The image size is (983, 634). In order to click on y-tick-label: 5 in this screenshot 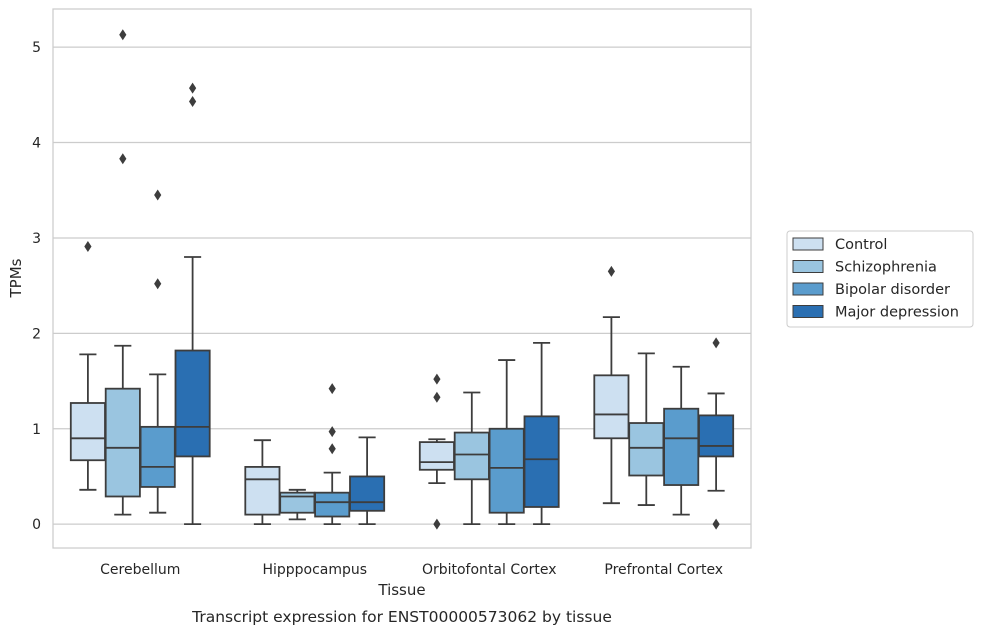, I will do `click(36, 48)`.